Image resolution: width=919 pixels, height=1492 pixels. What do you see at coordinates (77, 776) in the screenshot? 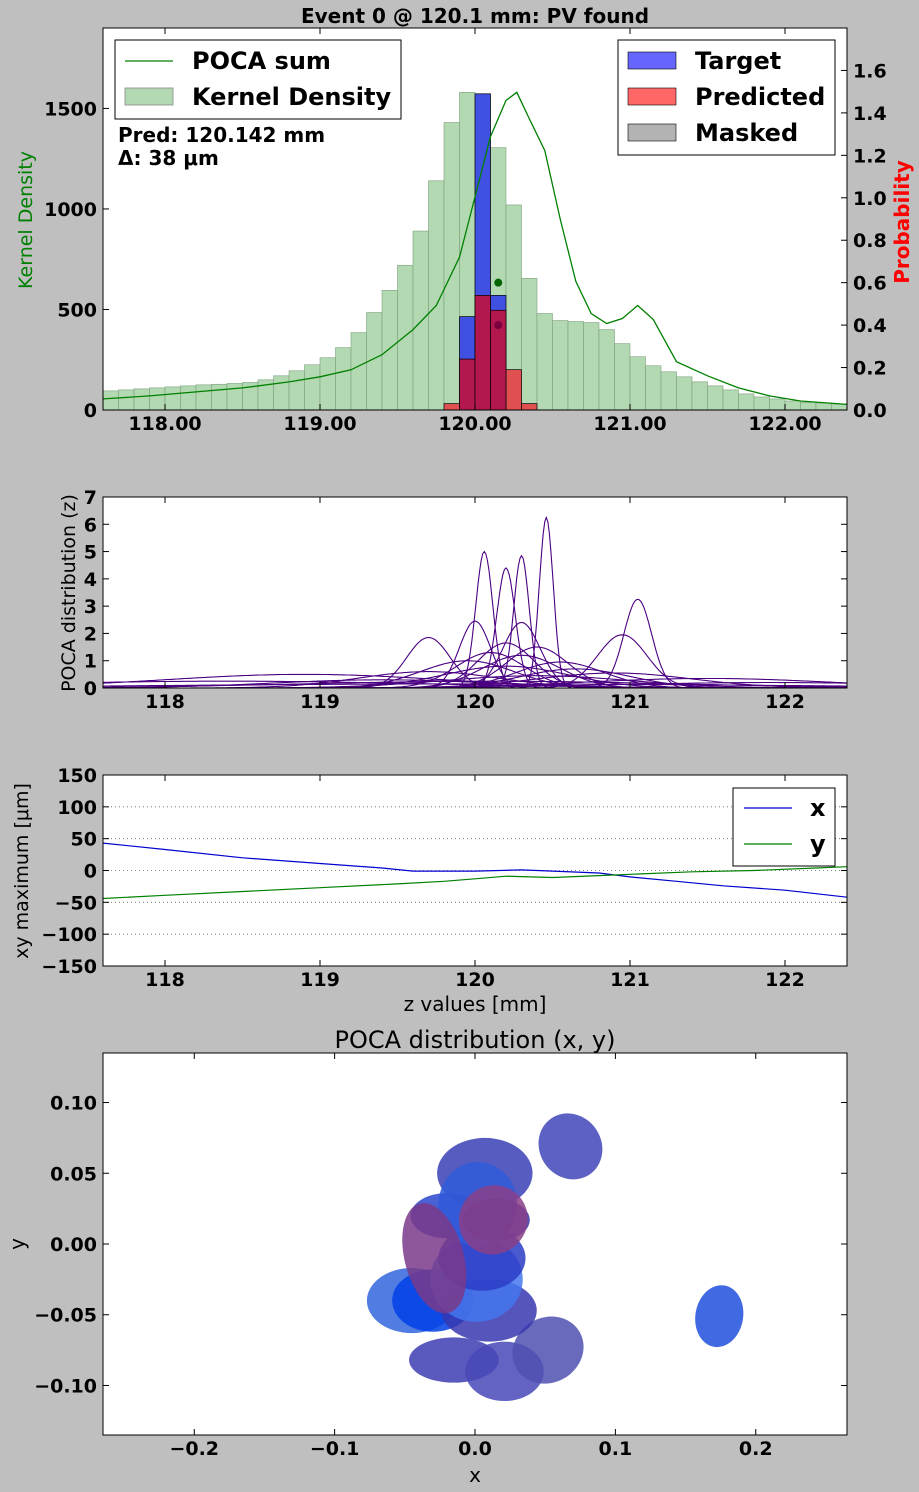
I see `y-tick-label: 150` at bounding box center [77, 776].